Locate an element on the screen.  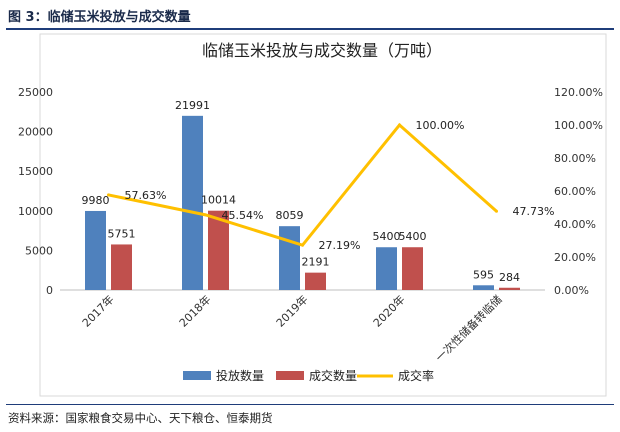
bar-release-label: 21991 is located at coordinates (192, 105).